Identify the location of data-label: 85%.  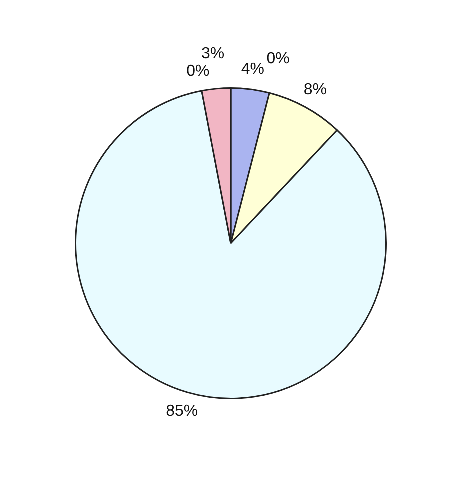
(182, 411).